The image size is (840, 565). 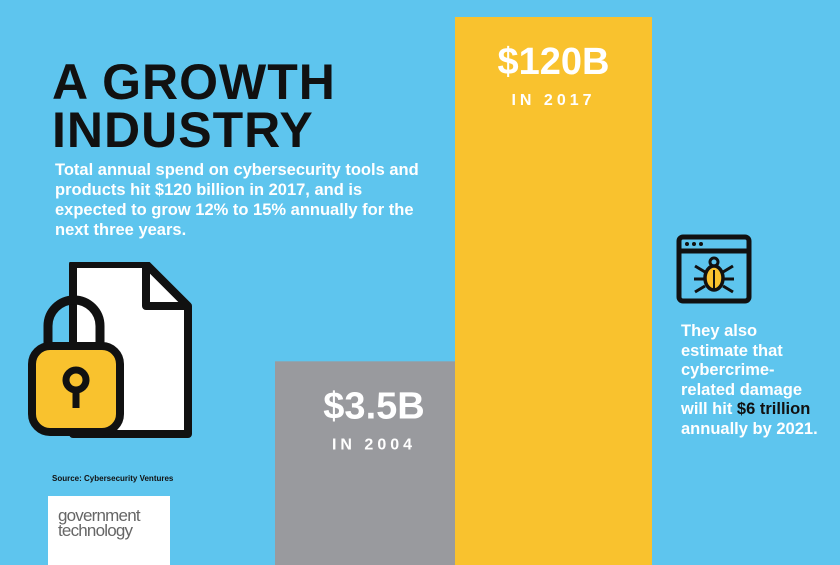 I want to click on government-technology-logo: government technology, so click(x=109, y=530).